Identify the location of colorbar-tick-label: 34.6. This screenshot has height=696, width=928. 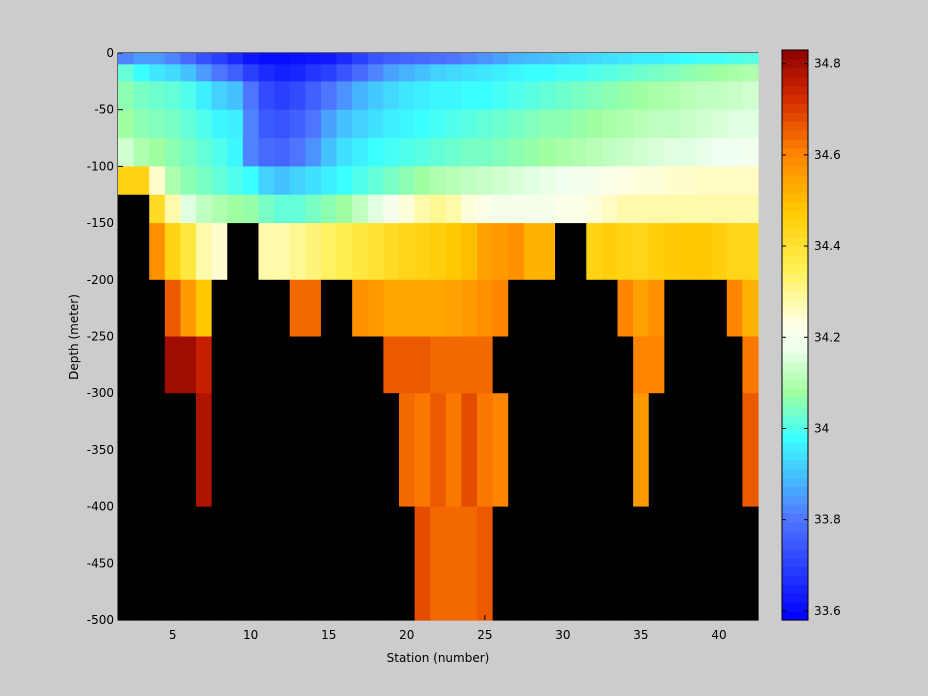
(827, 155).